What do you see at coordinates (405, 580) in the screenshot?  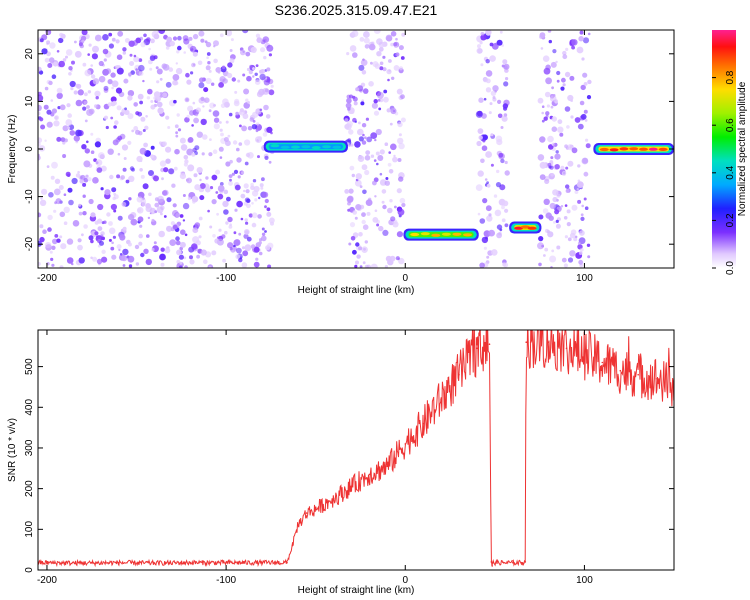 I see `x-tick-label: 0` at bounding box center [405, 580].